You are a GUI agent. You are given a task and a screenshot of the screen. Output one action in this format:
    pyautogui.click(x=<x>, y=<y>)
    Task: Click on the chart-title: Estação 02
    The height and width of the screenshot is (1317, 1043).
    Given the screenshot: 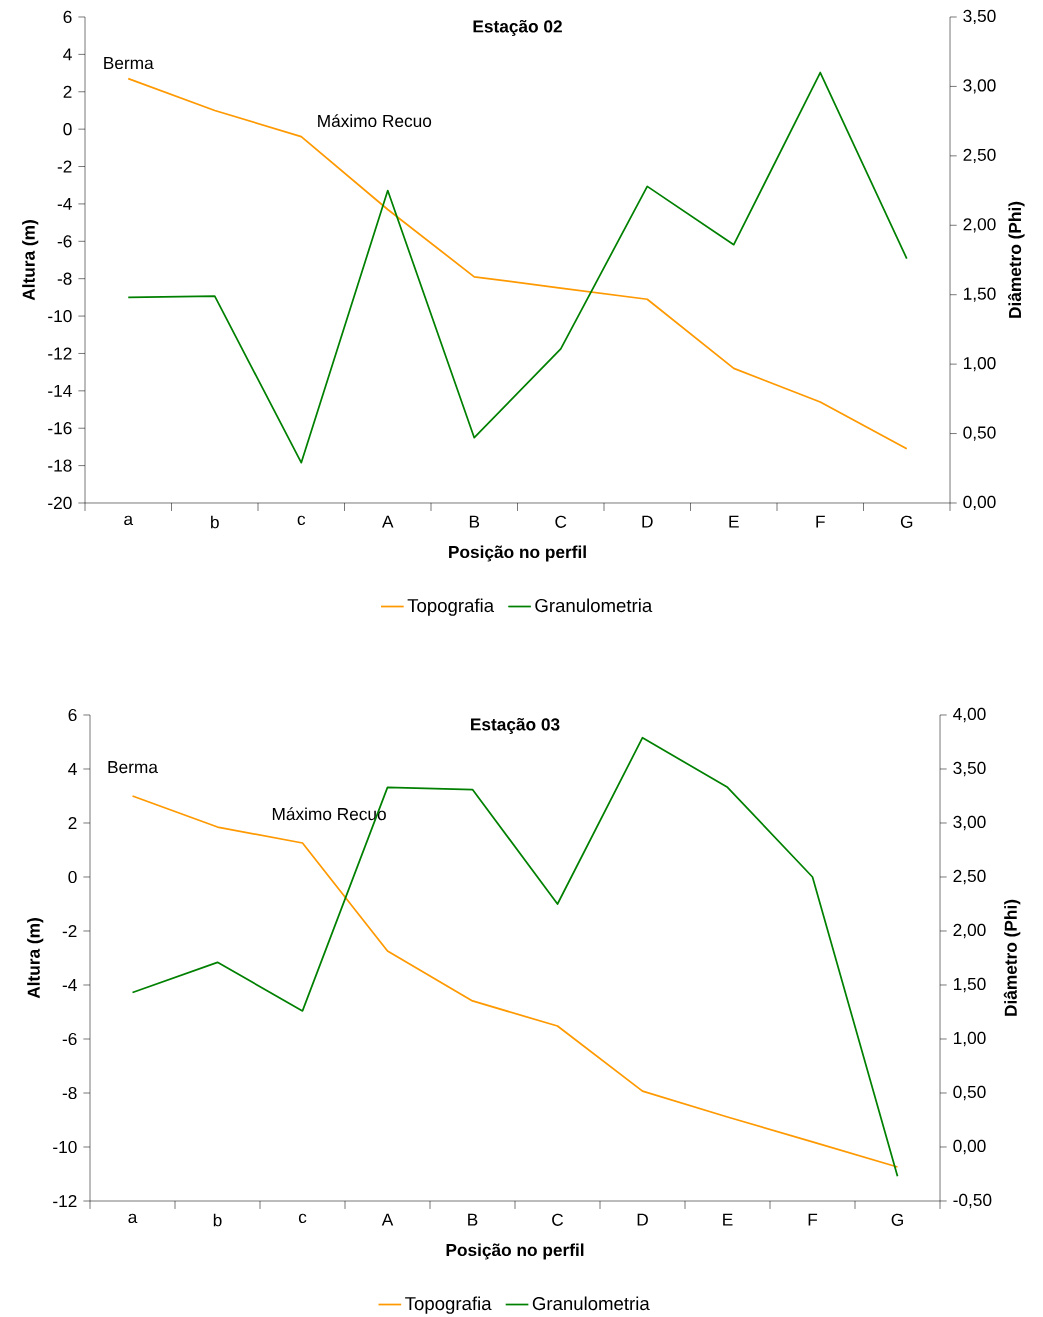 What is the action you would take?
    pyautogui.click(x=517, y=27)
    